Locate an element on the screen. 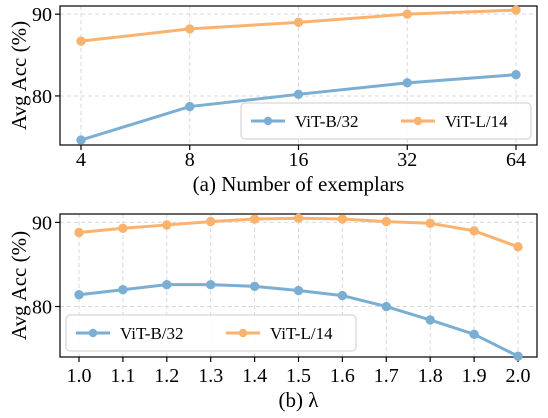  x-tick-label: 1.1 is located at coordinates (122, 376).